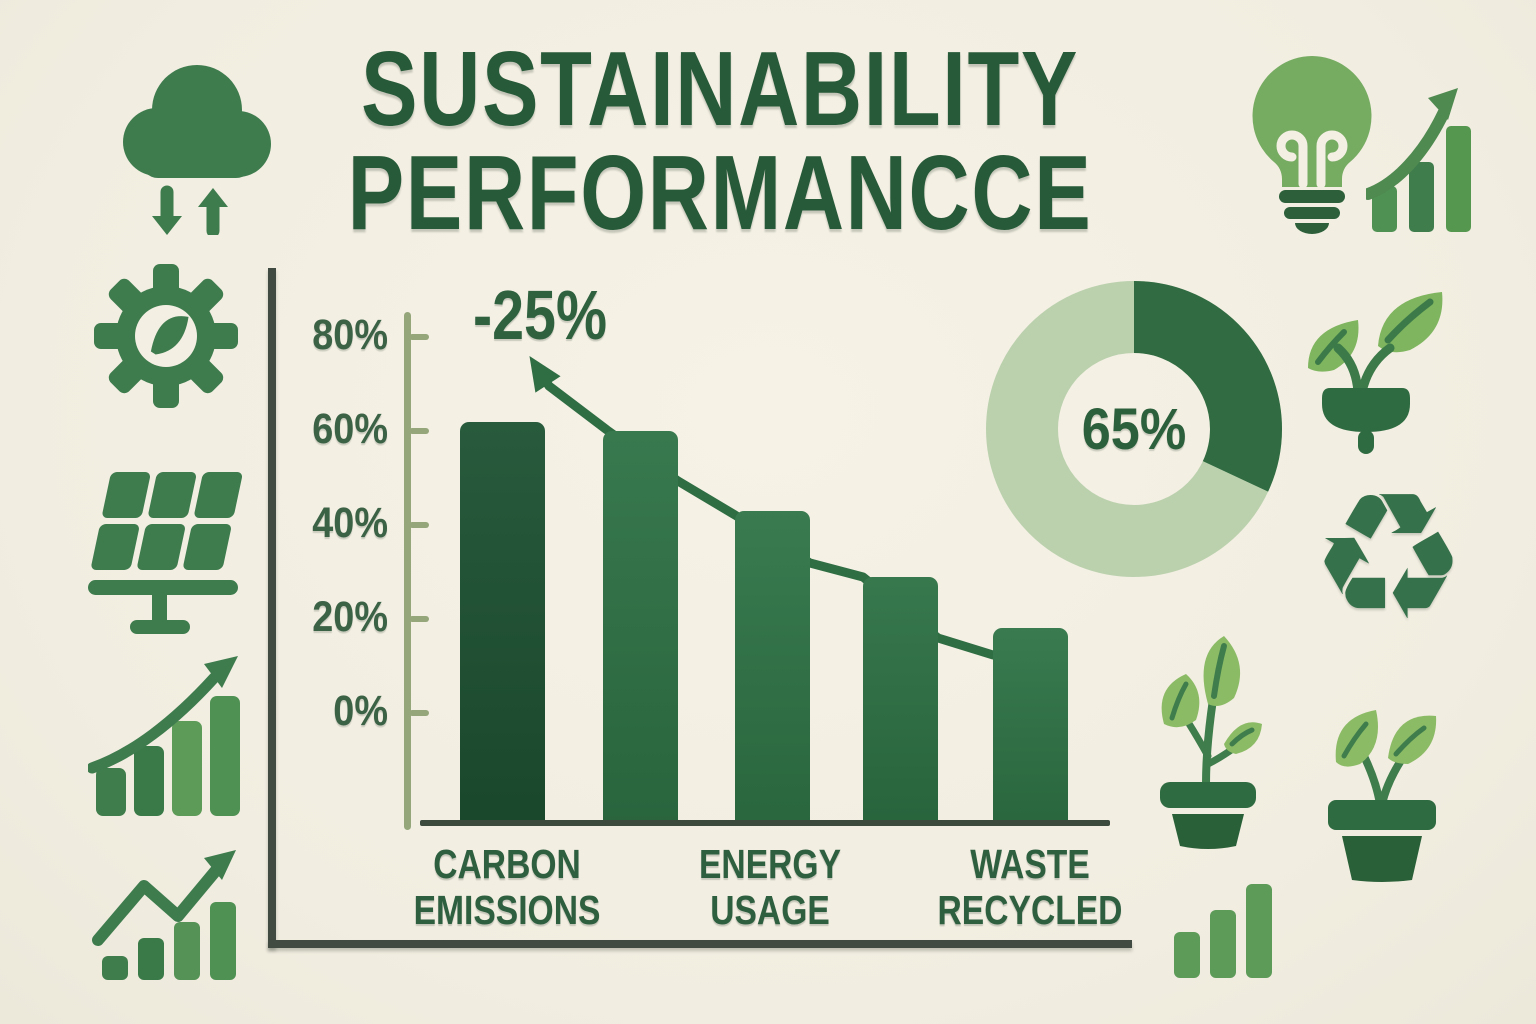 Image resolution: width=1536 pixels, height=1024 pixels. I want to click on y-tick-label: 0%, so click(360, 711).